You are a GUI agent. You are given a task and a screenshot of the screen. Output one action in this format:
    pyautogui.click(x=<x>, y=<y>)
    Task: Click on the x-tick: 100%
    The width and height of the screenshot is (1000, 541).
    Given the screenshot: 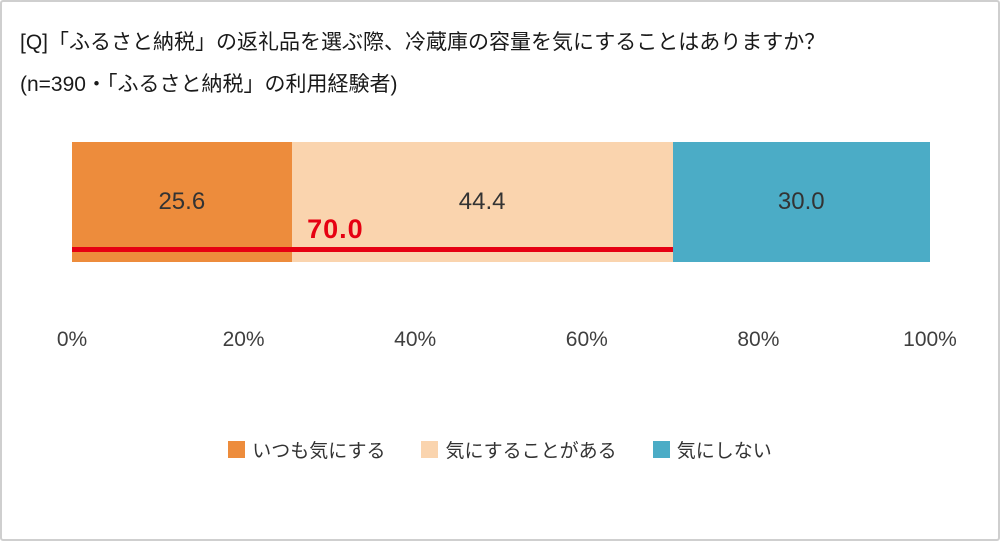 What is the action you would take?
    pyautogui.click(x=930, y=339)
    